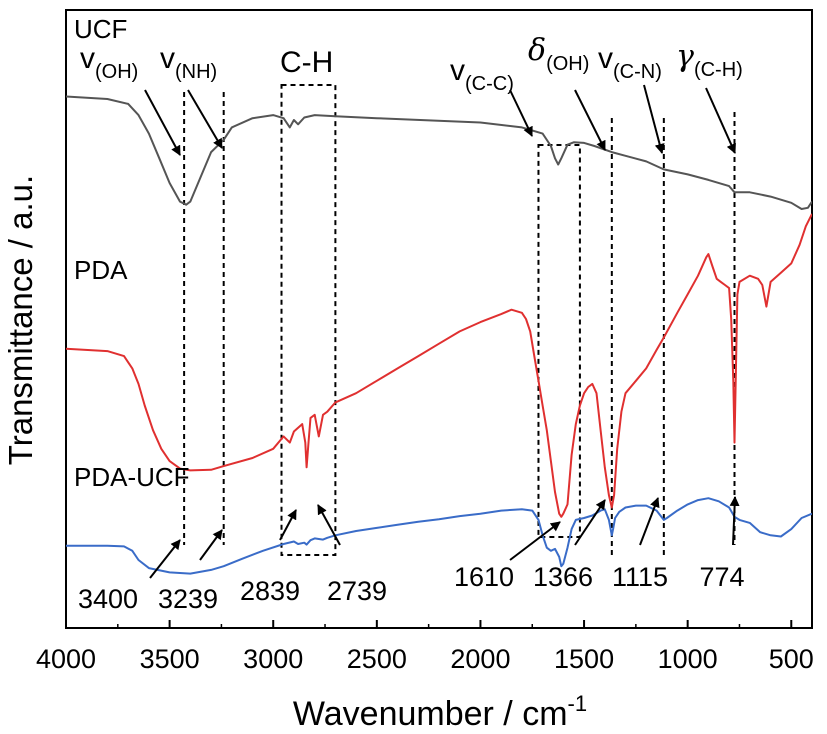  Describe the element at coordinates (308, 320) in the screenshot. I see `ch-band-box` at that location.